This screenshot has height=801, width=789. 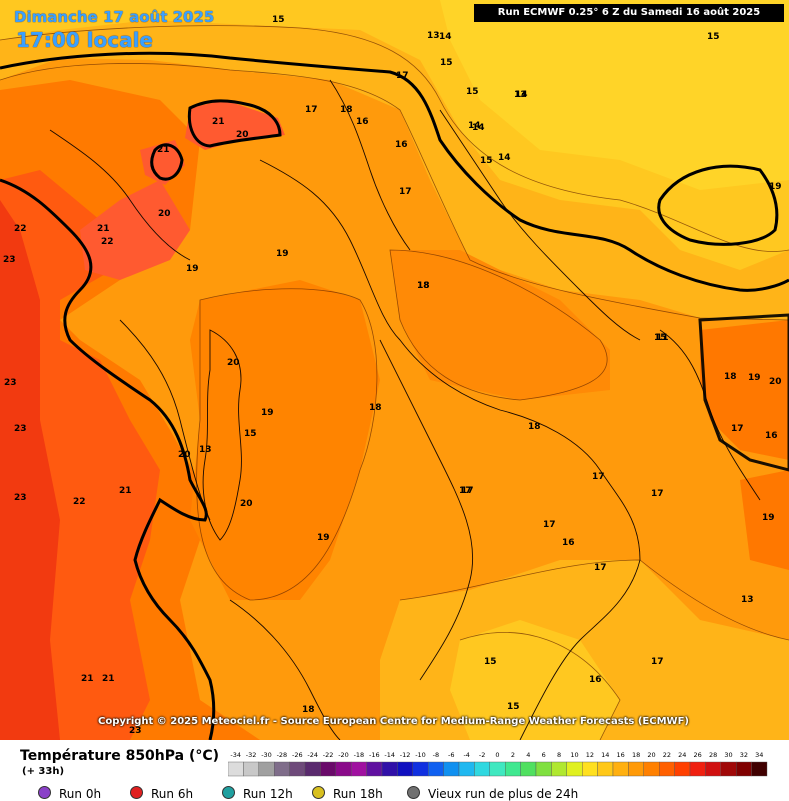 What do you see at coordinates (405, 755) in the screenshot?
I see `scale-tick-label: -12` at bounding box center [405, 755].